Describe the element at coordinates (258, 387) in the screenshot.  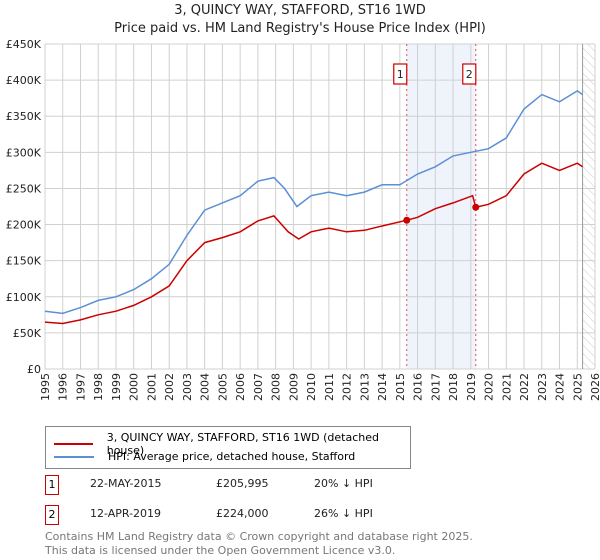
I see `x-tick-label: 2007` at that location.